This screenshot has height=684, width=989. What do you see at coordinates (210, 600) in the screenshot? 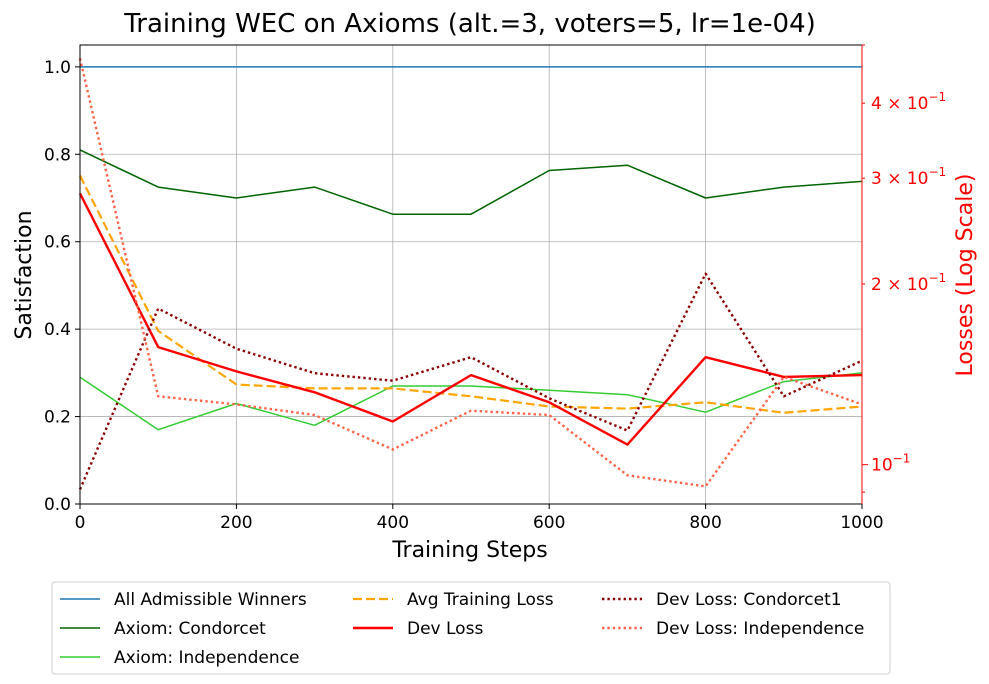
I see `legend-label: All Admissible Winners` at bounding box center [210, 600].